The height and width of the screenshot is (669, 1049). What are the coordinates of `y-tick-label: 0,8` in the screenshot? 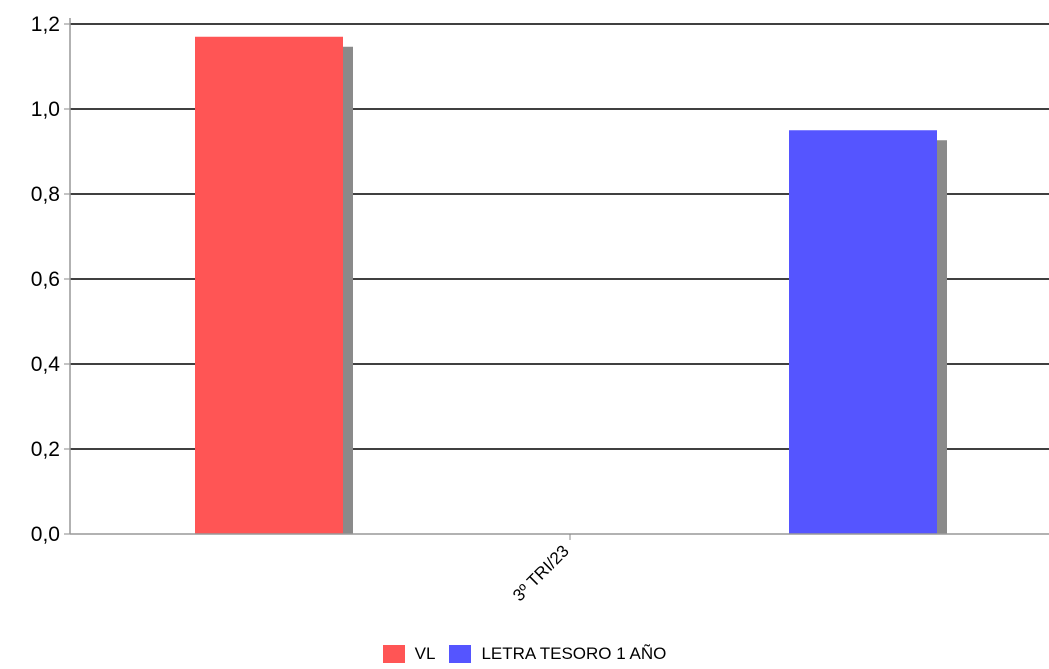 It's located at (45, 194).